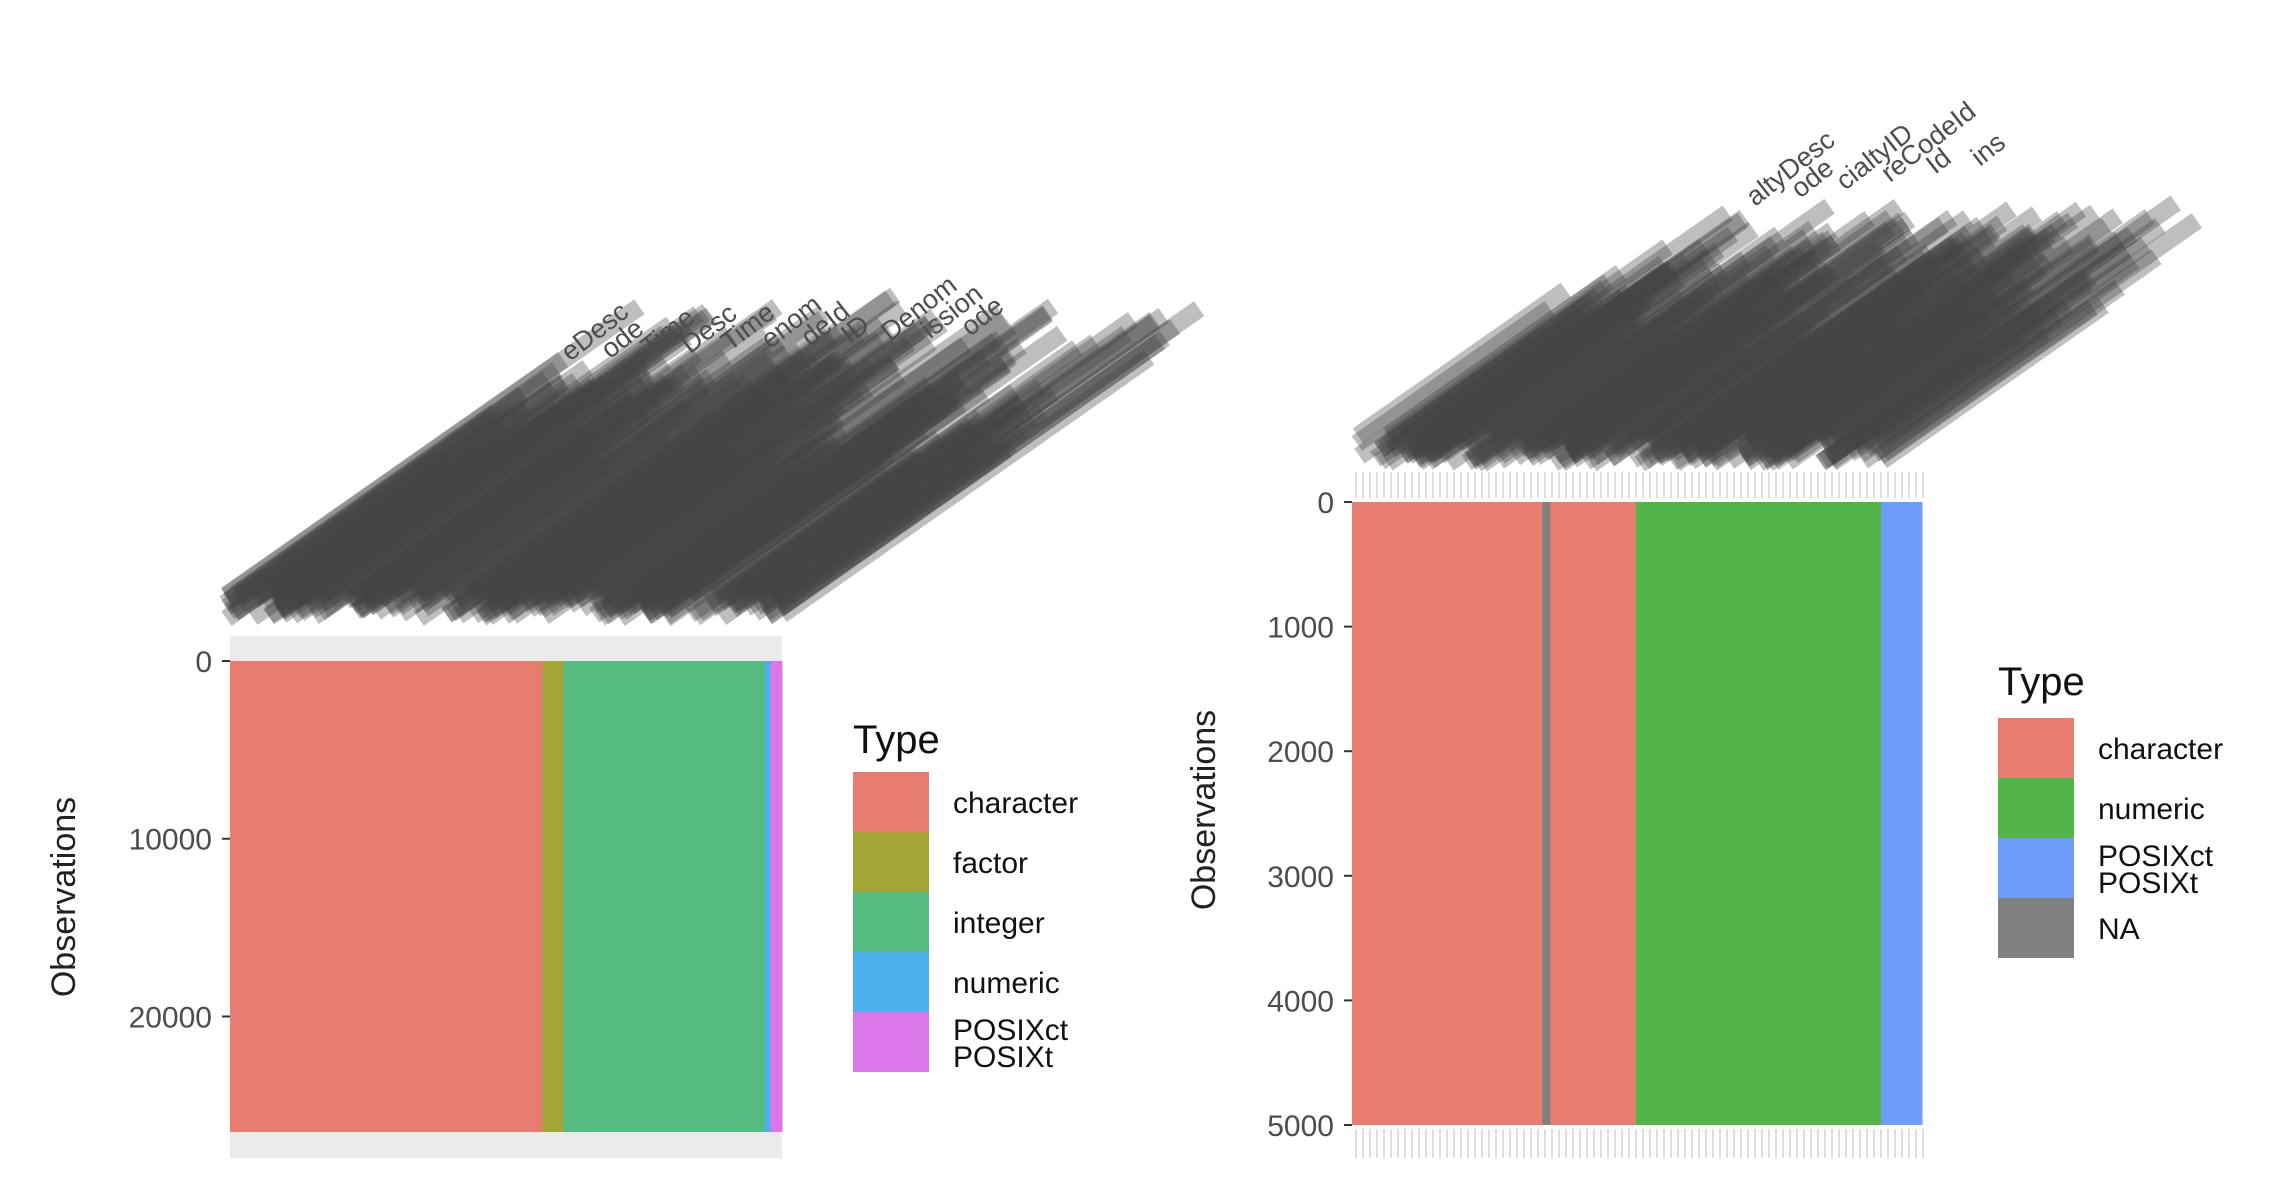 This screenshot has width=2290, height=1184. Describe the element at coordinates (990, 863) in the screenshot. I see `left-legend-label: factor` at that location.